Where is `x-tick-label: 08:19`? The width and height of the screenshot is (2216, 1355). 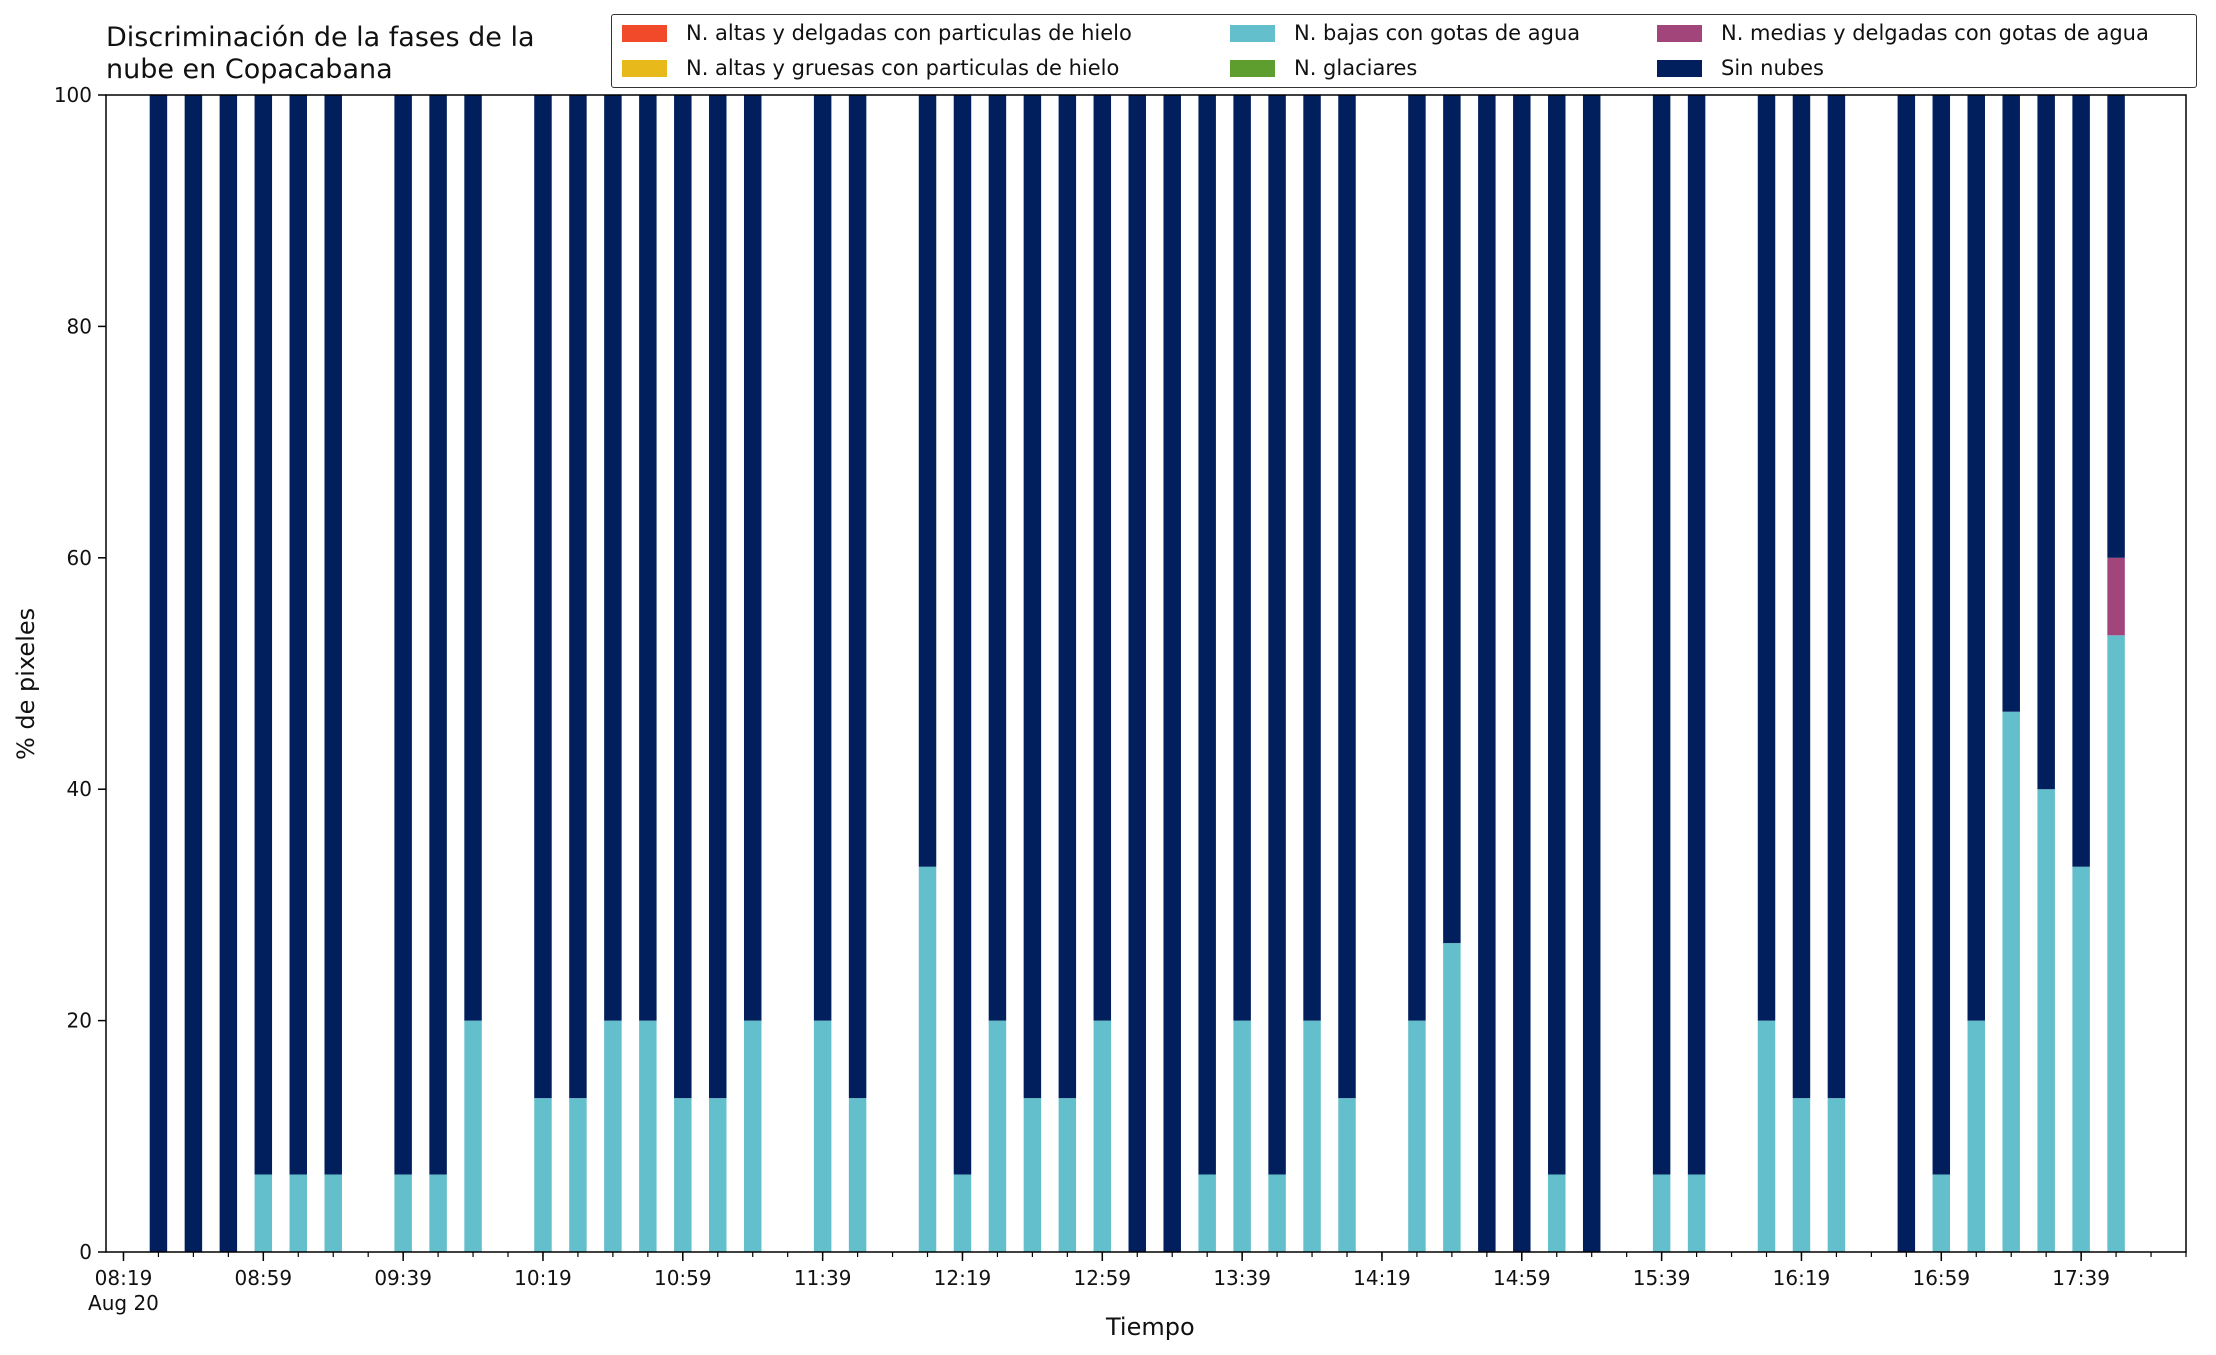
x-tick-label: 08:19 is located at coordinates (124, 1278).